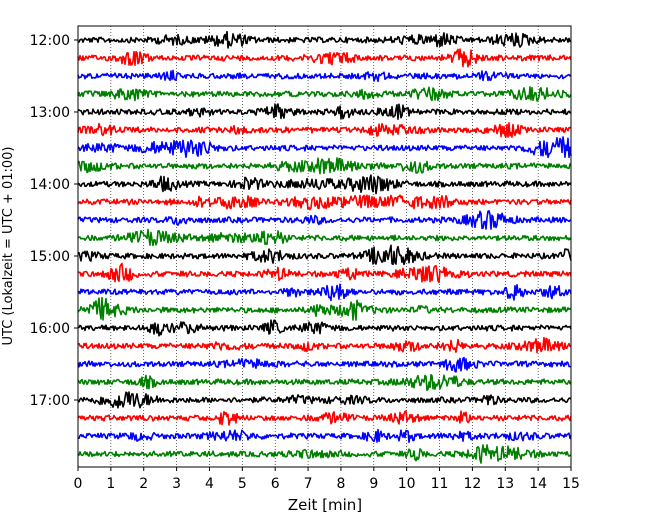 This screenshot has height=520, width=650. Describe the element at coordinates (209, 484) in the screenshot. I see `x-tick-label: 4` at that location.